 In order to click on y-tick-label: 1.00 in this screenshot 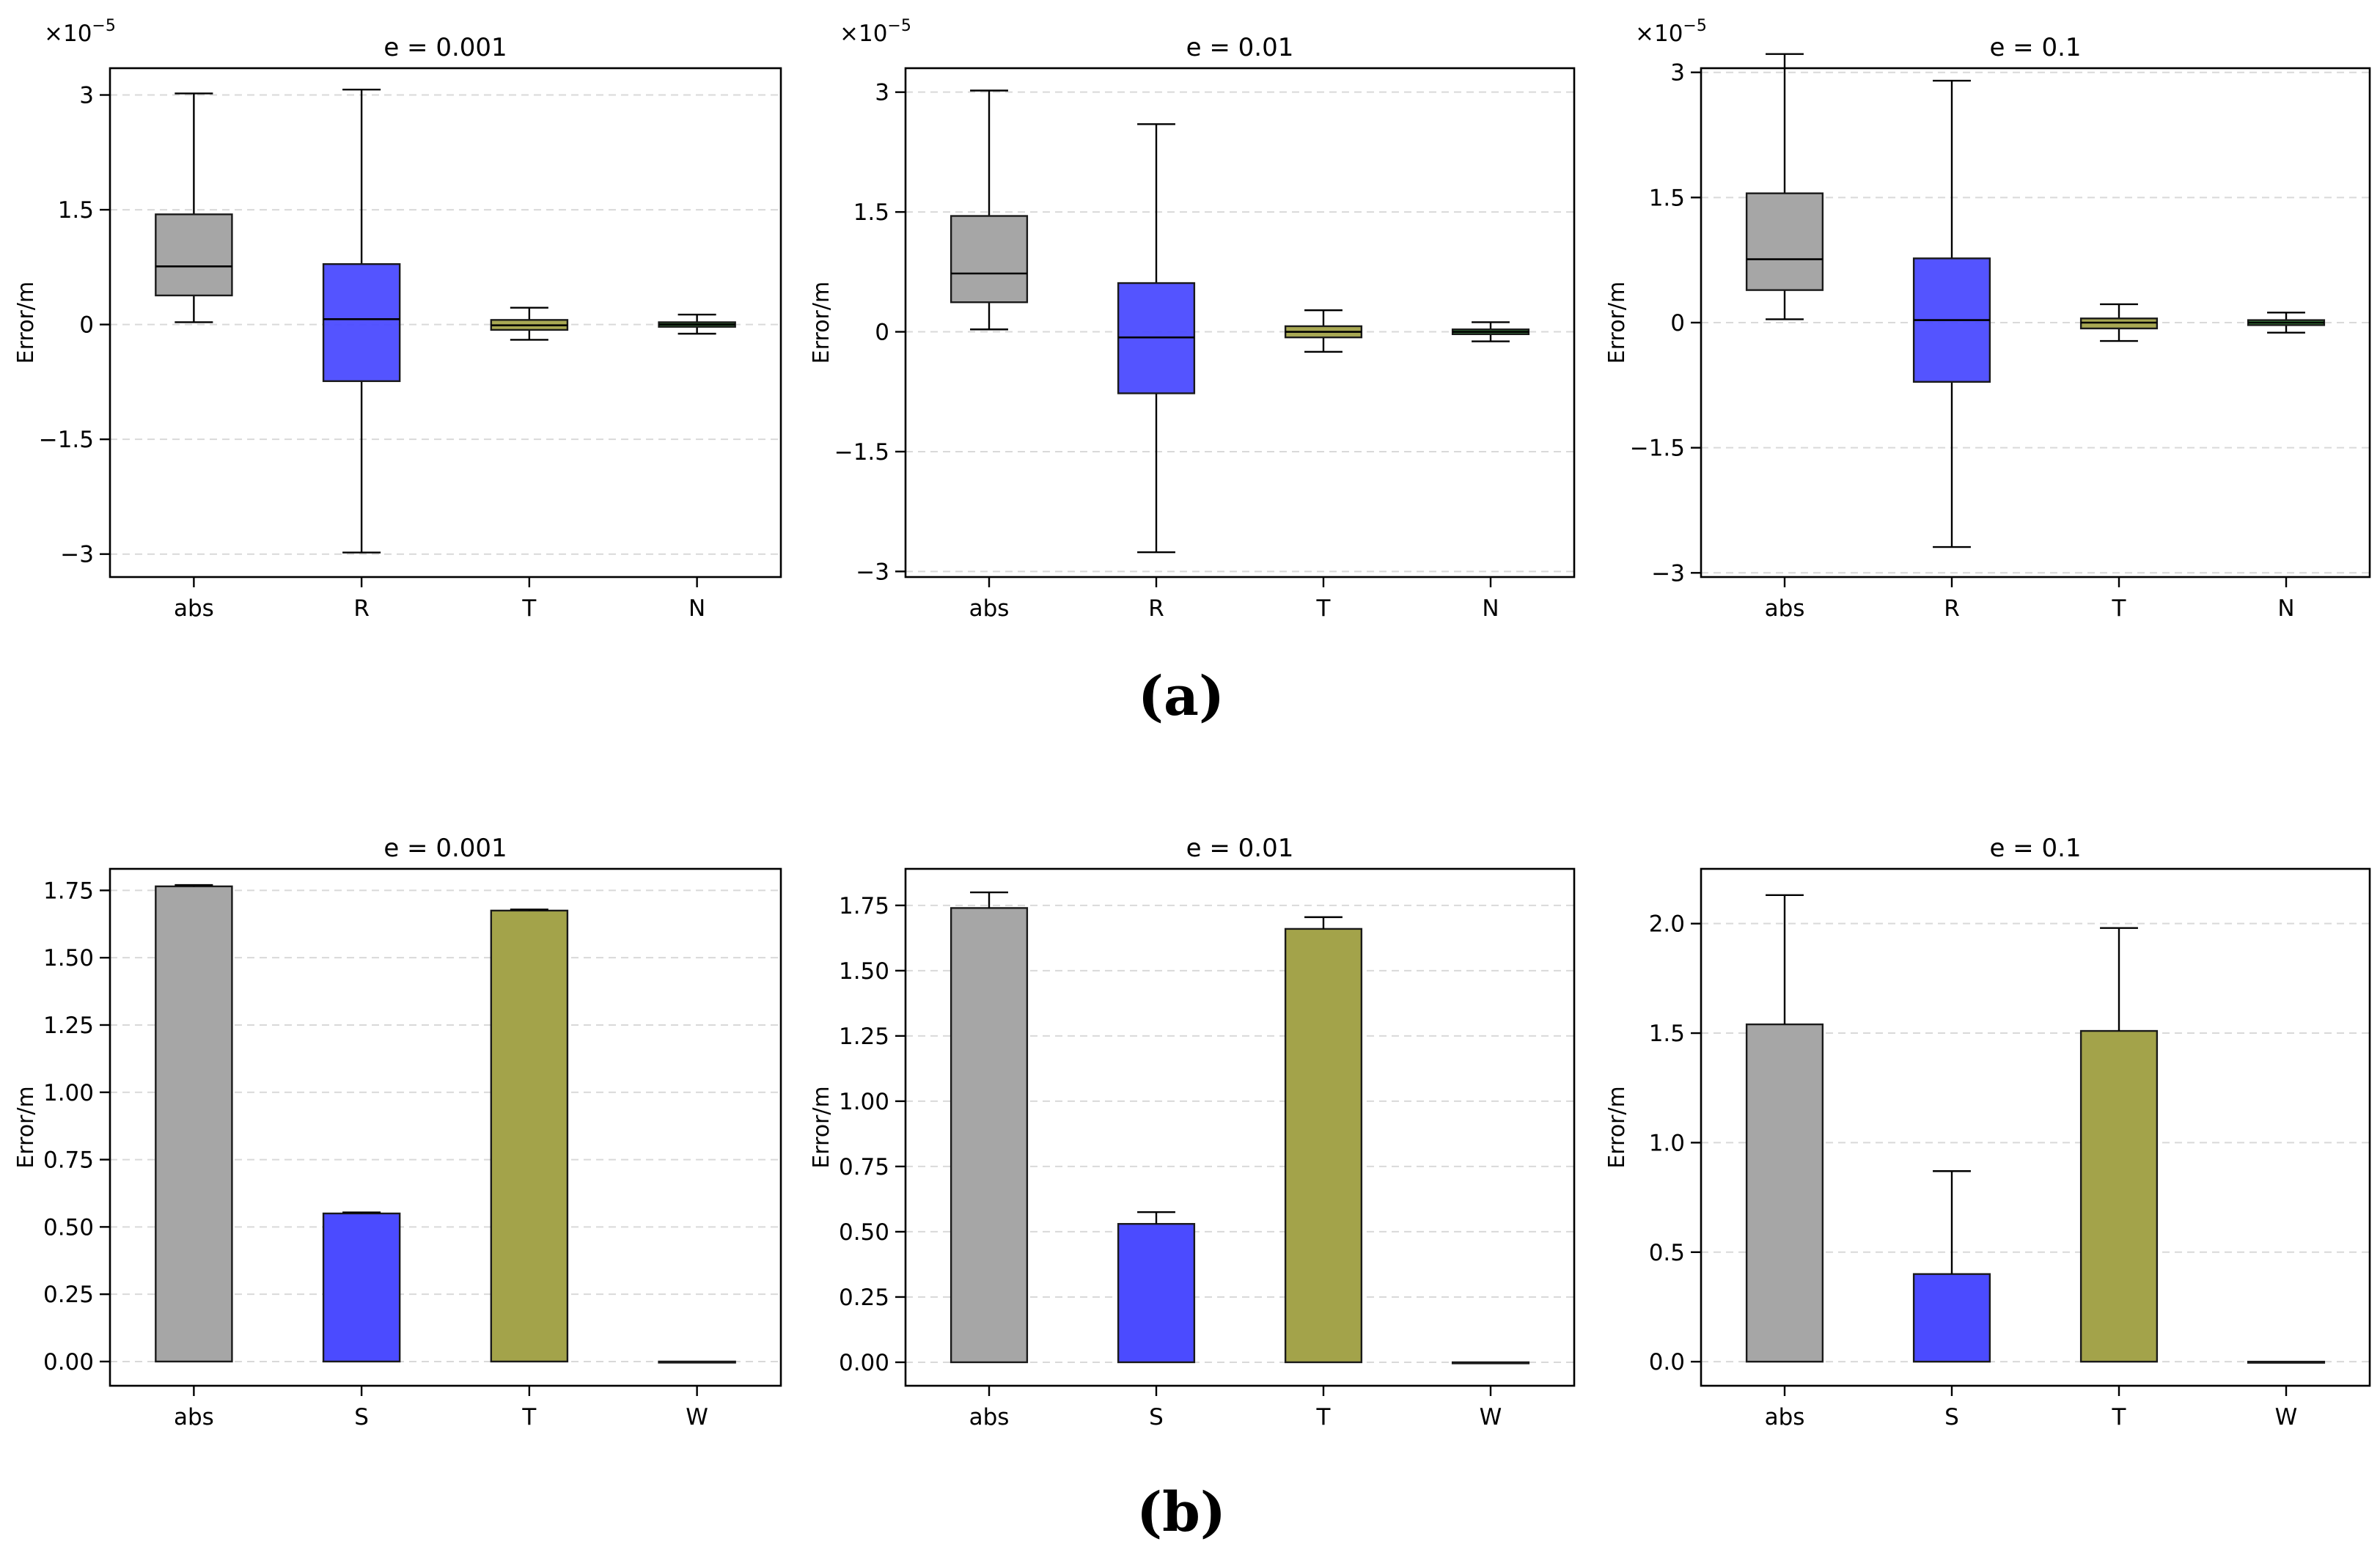, I will do `click(864, 1102)`.